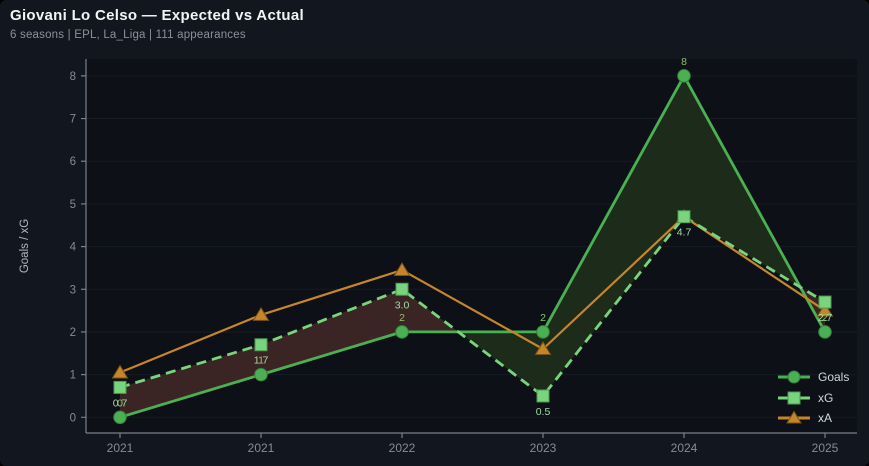 The image size is (869, 466). What do you see at coordinates (684, 62) in the screenshot?
I see `goals-data-label: 8` at bounding box center [684, 62].